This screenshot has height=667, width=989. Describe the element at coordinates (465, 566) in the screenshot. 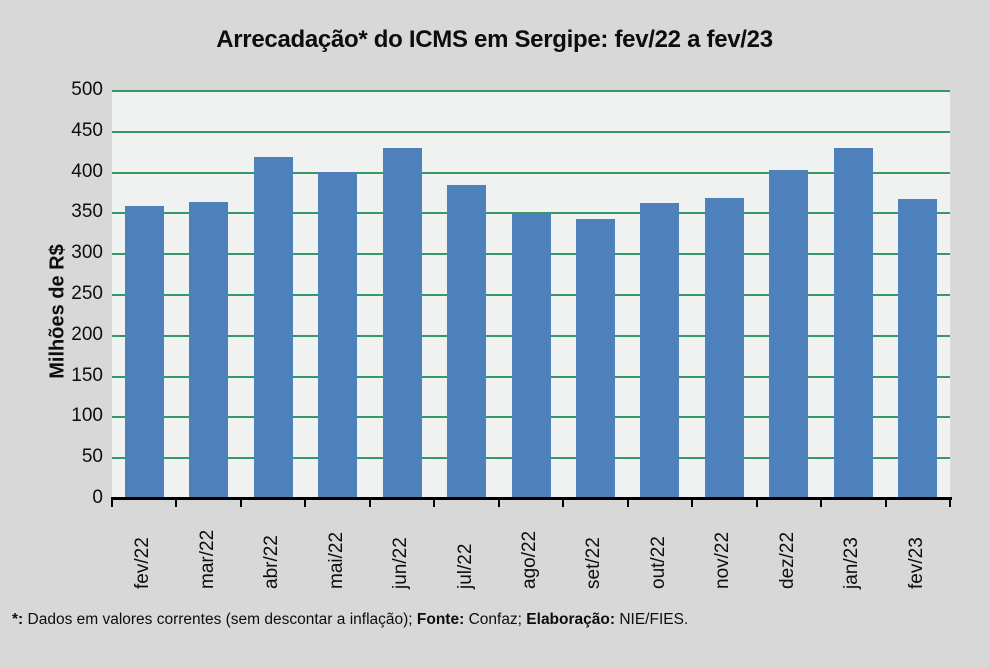

I see `x-tick-label-jul/22: jul/22` at that location.